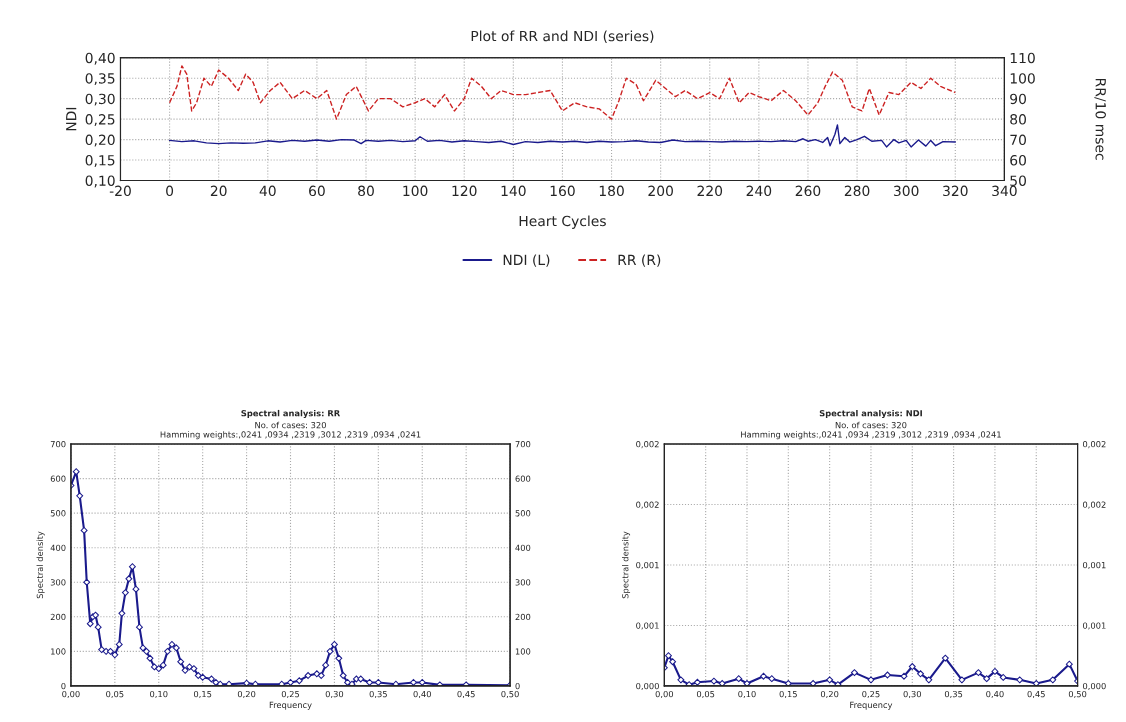 This screenshot has height=722, width=1126. Describe the element at coordinates (100, 79) in the screenshot. I see `y-tick-label: 0,35` at that location.